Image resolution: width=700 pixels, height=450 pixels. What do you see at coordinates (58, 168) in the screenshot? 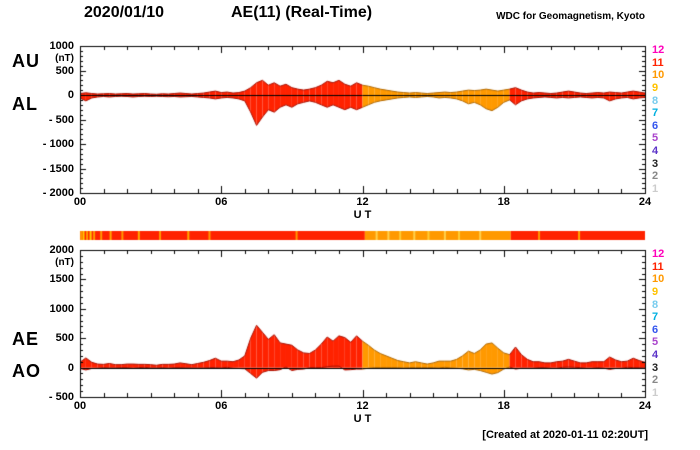
I see `y-tick-label: - 1500` at bounding box center [58, 168].